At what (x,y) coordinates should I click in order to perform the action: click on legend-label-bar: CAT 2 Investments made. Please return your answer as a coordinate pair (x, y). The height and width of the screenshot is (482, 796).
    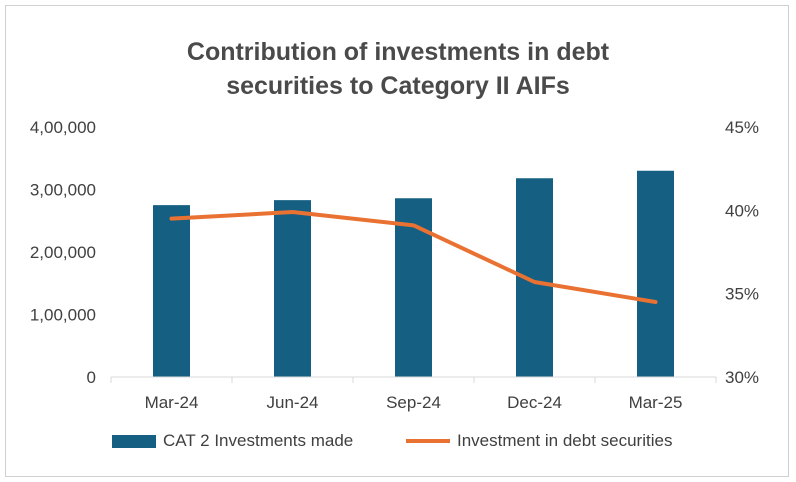
    Looking at the image, I should click on (258, 440).